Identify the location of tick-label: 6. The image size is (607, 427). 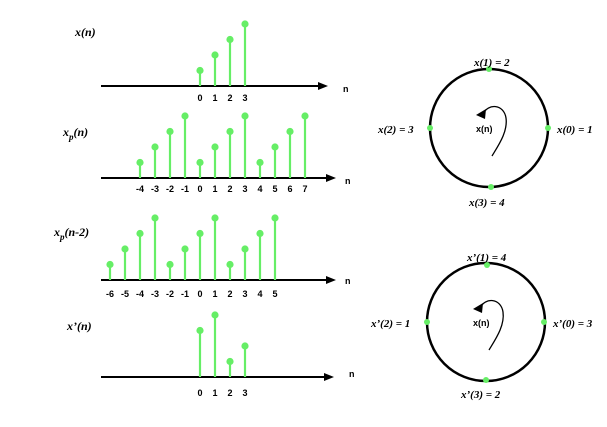
(289, 189).